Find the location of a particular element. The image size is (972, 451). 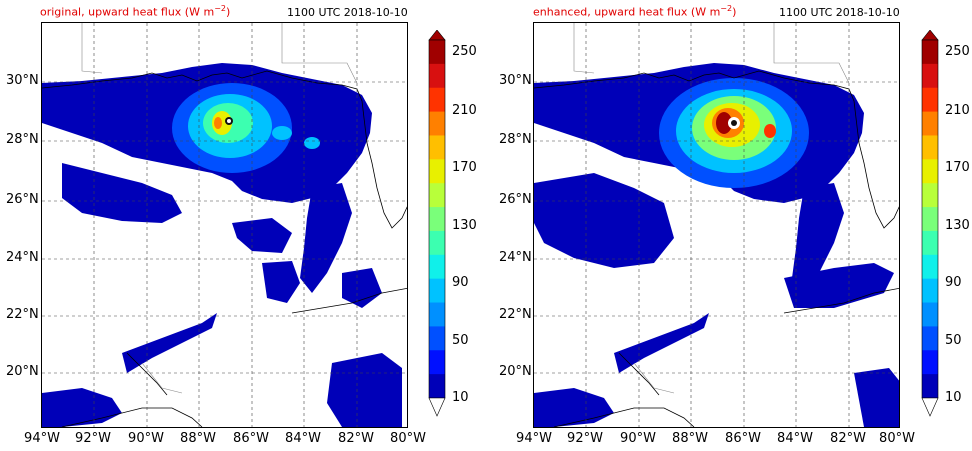

panel-title: enhanced, upward heat flux (W m−2) is located at coordinates (634, 11).